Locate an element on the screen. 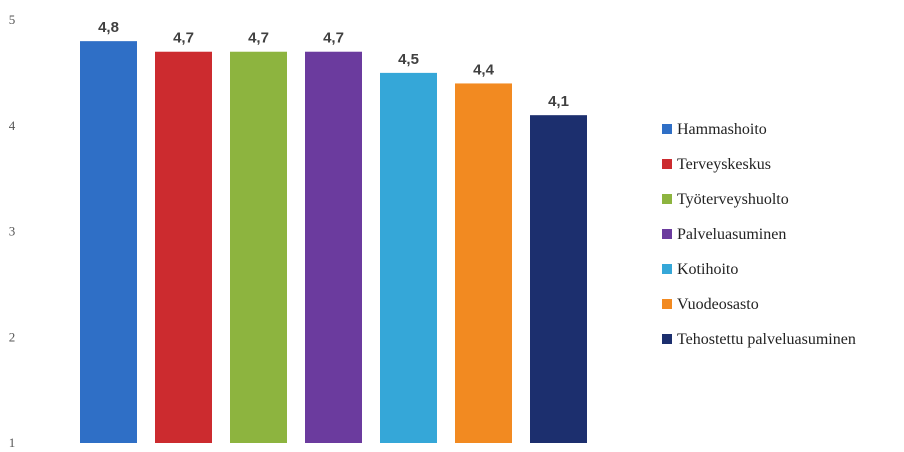 The width and height of the screenshot is (904, 452). y-axis: 1 2 3 4 5 is located at coordinates (12, 231).